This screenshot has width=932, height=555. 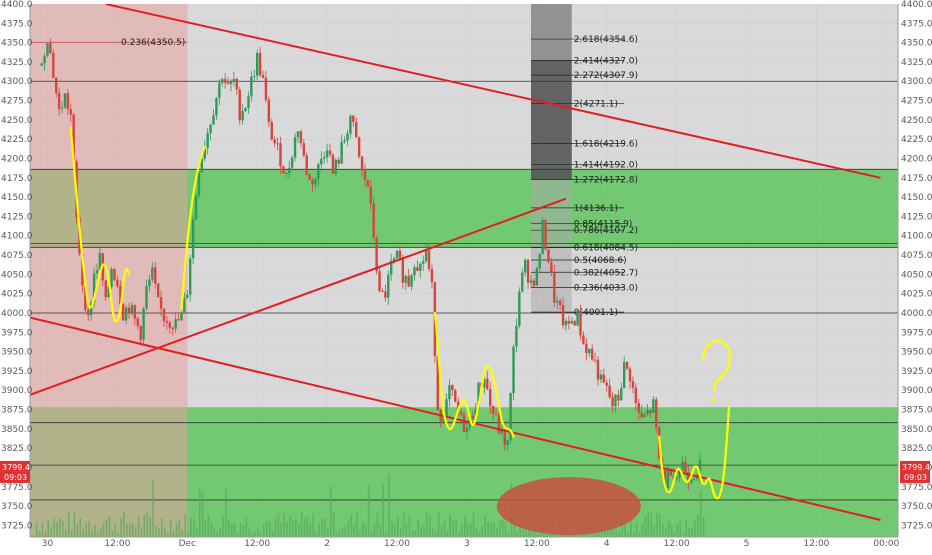 I want to click on fib-level-label: 2(4271.1), so click(x=596, y=105).